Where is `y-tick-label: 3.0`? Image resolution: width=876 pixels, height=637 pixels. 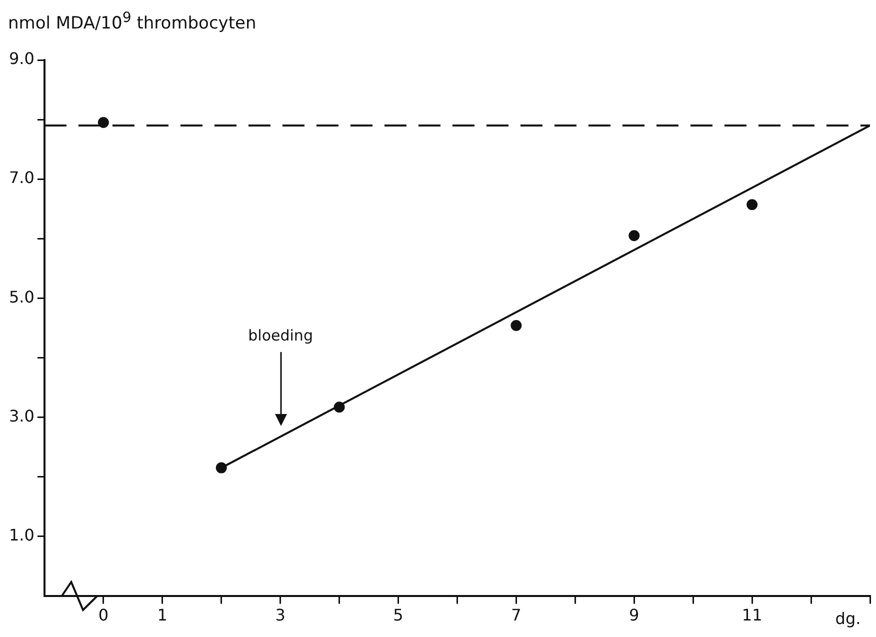 y-tick-label: 3.0 is located at coordinates (21, 416).